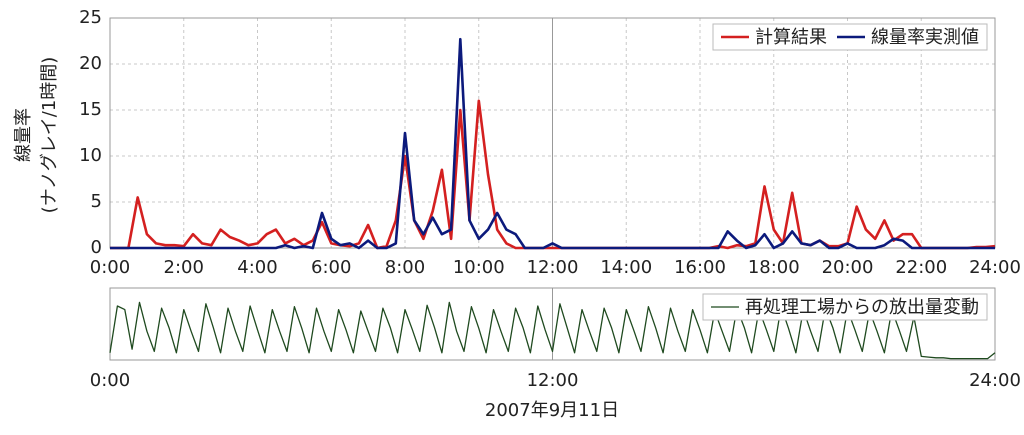 Image resolution: width=1024 pixels, height=435 pixels. Describe the element at coordinates (862, 307) in the screenshot. I see `legend-label: 再処理工場からの放出量変動` at that location.